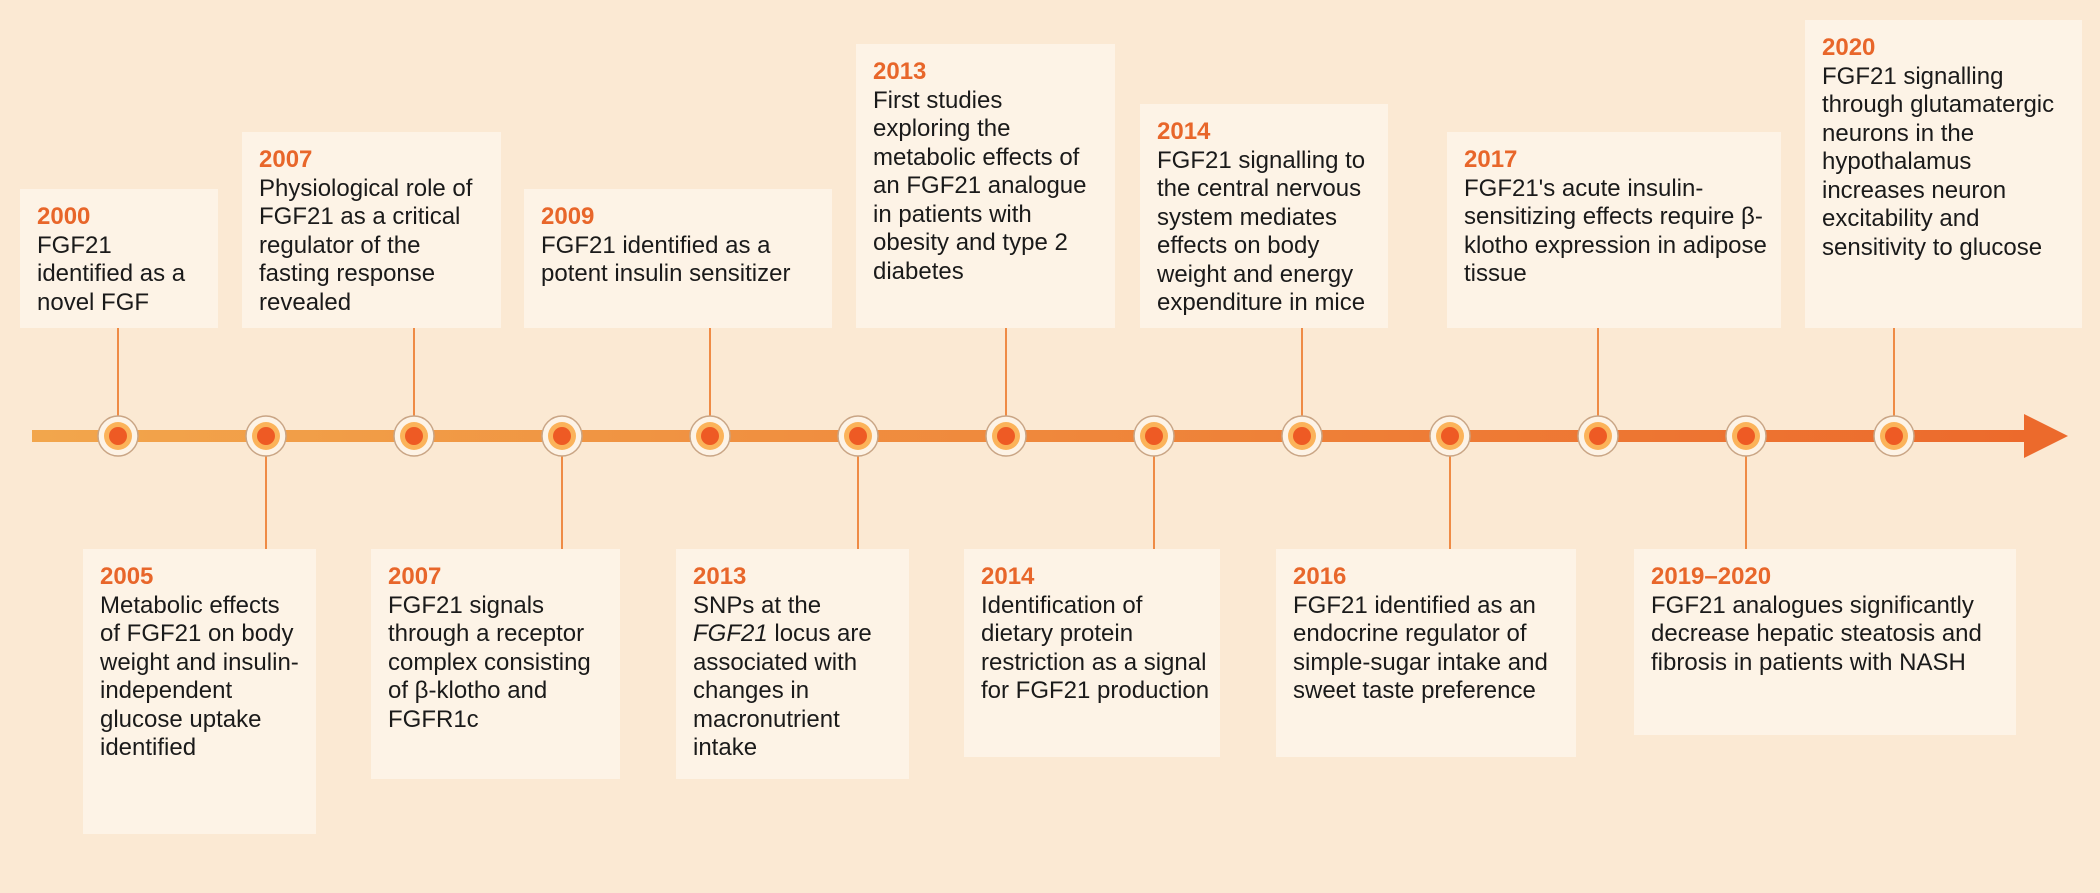 Image resolution: width=2100 pixels, height=893 pixels. I want to click on event-box: 2000 FGF21 identified as a novel FGF, so click(119, 258).